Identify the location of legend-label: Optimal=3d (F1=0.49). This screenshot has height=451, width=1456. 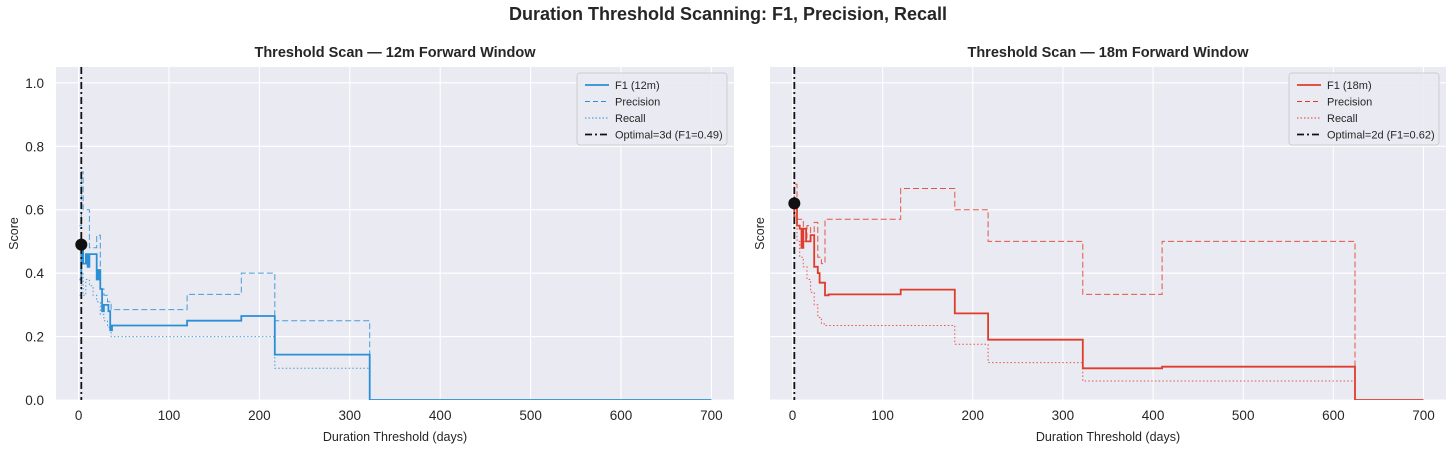
(669, 136).